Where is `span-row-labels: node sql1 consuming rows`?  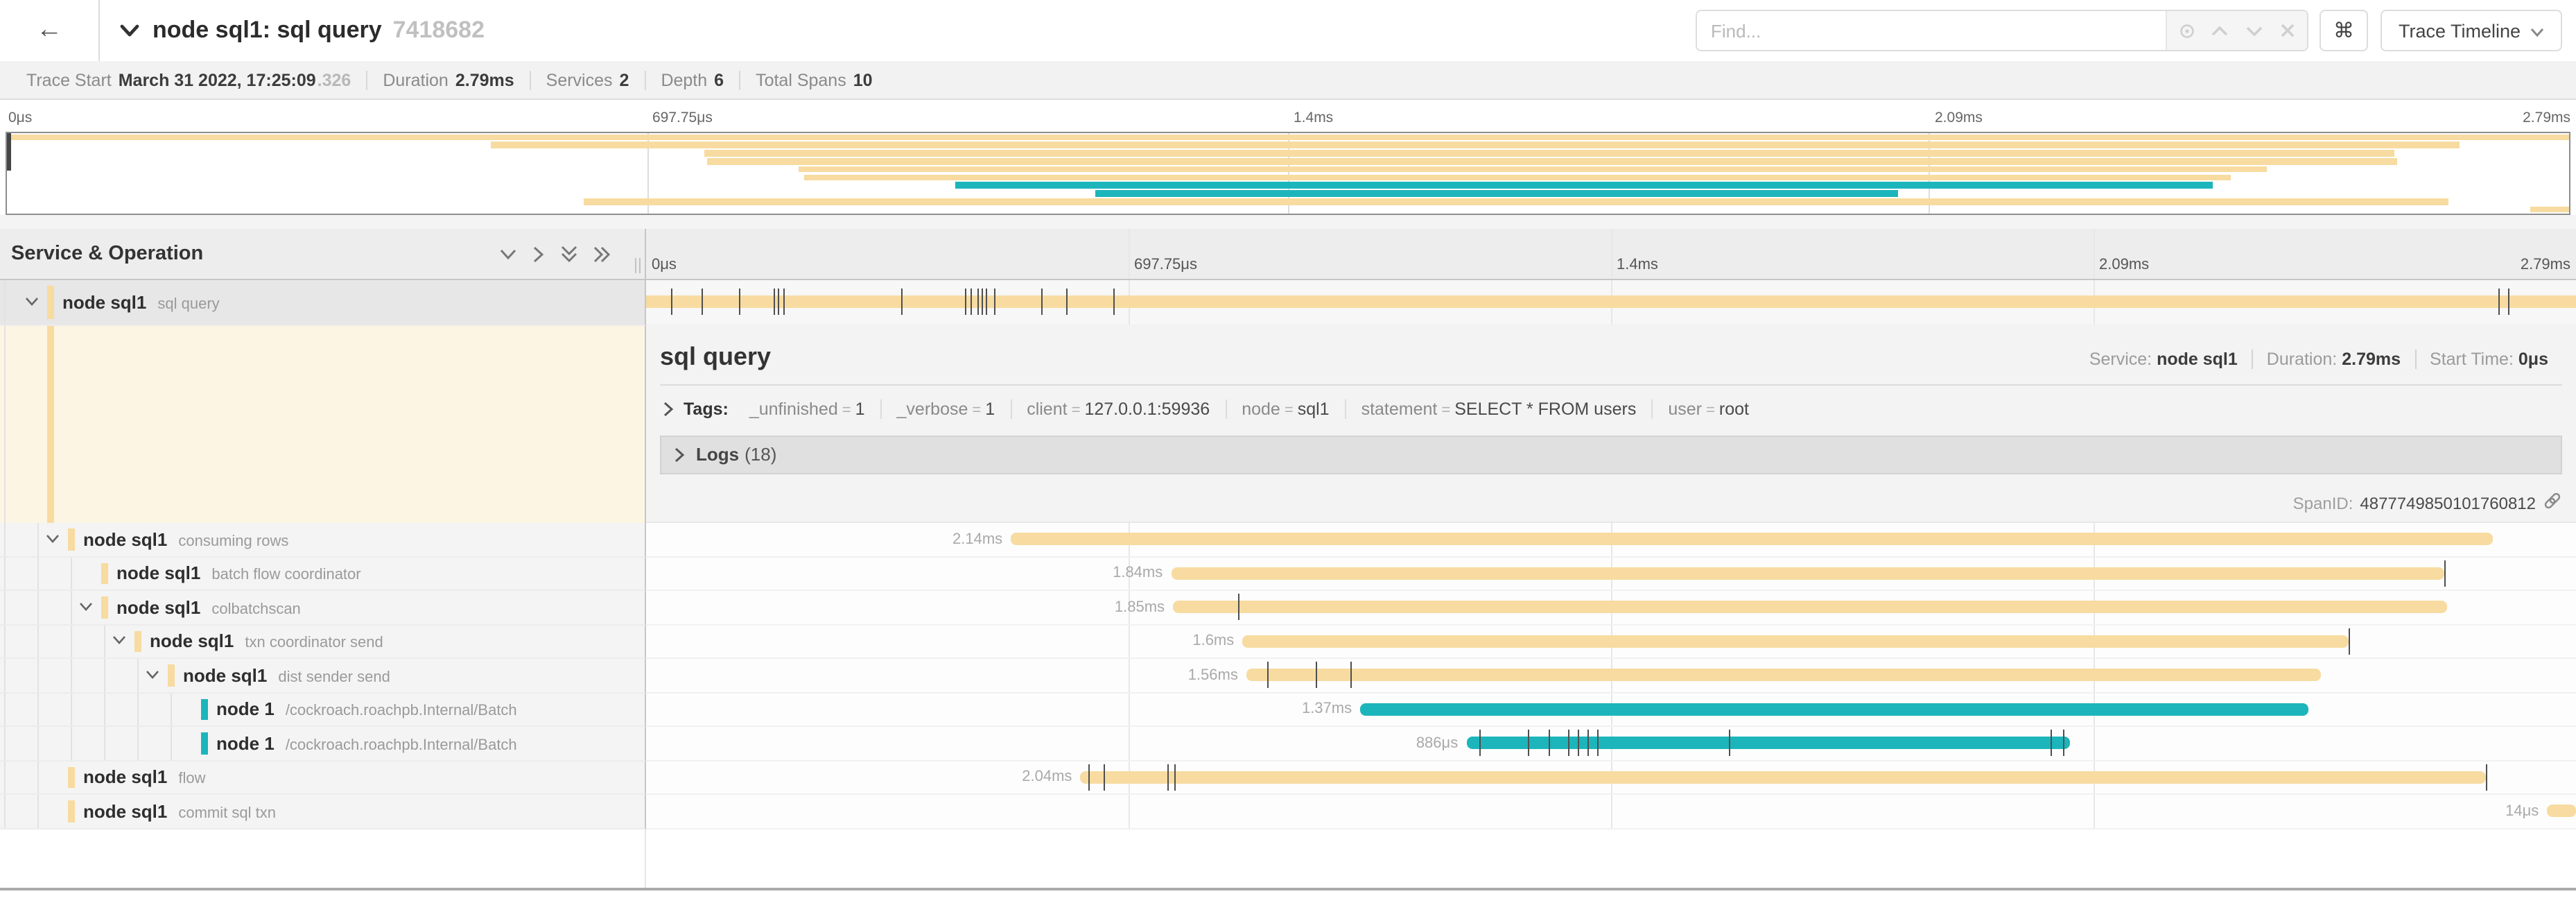
span-row-labels: node sql1 consuming rows is located at coordinates (185, 539).